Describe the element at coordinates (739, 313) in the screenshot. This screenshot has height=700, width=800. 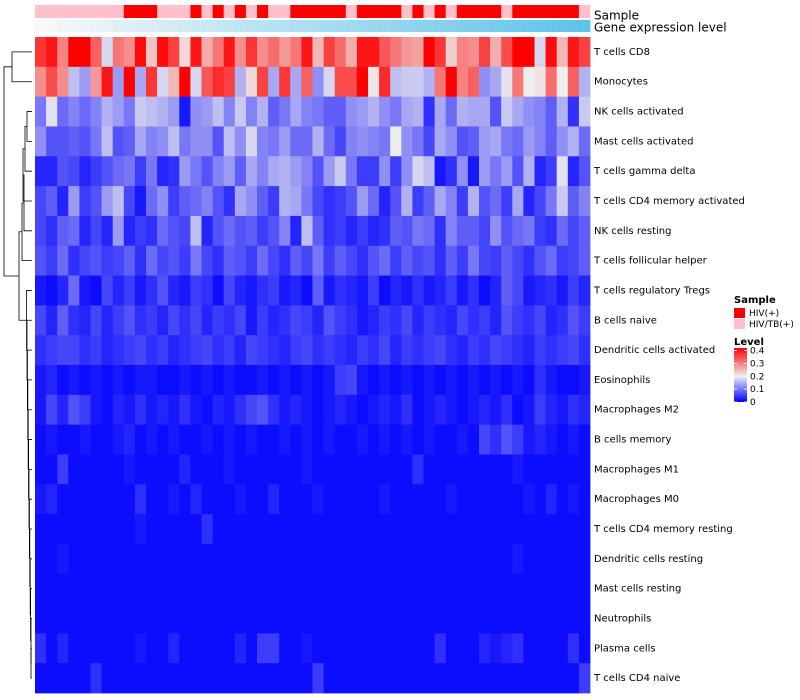
I see `sample-legend-swatch` at that location.